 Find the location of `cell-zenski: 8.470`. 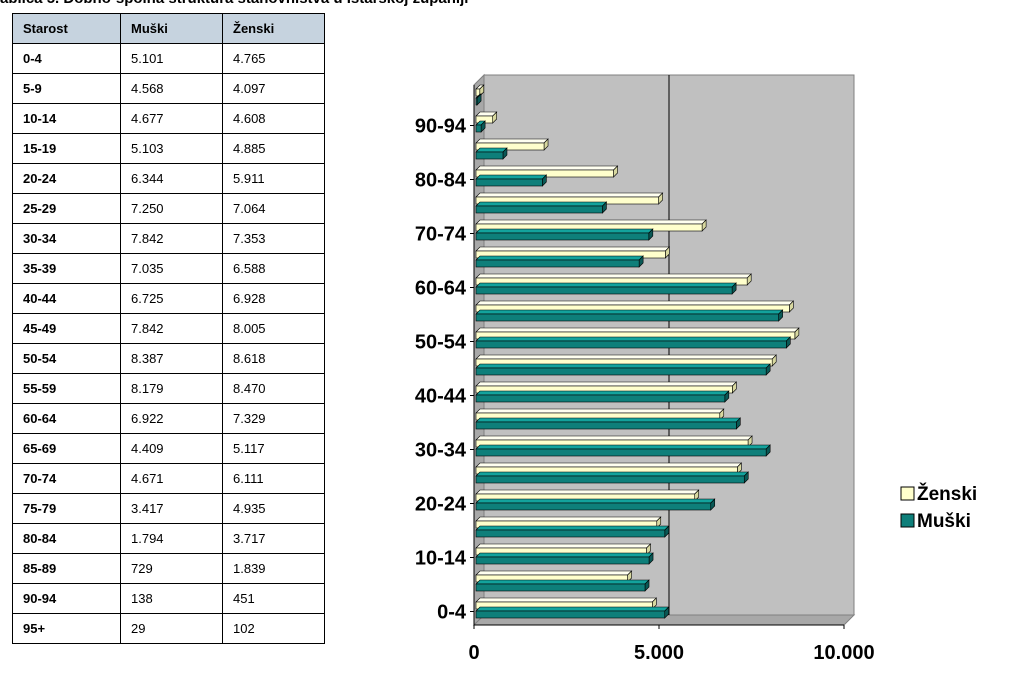

cell-zenski: 8.470 is located at coordinates (273, 388).